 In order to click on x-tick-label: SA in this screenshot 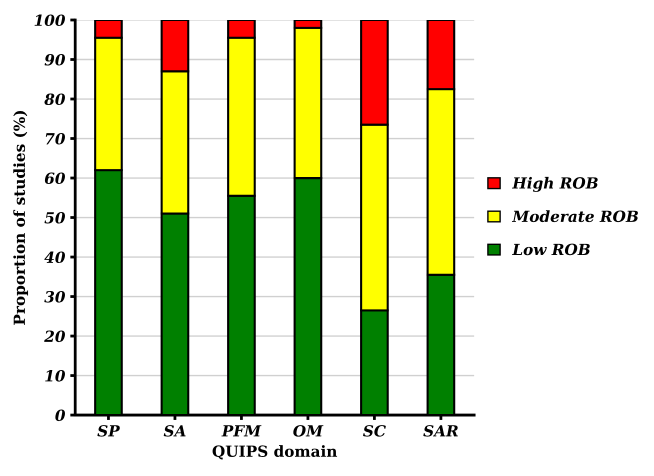, I will do `click(175, 431)`.